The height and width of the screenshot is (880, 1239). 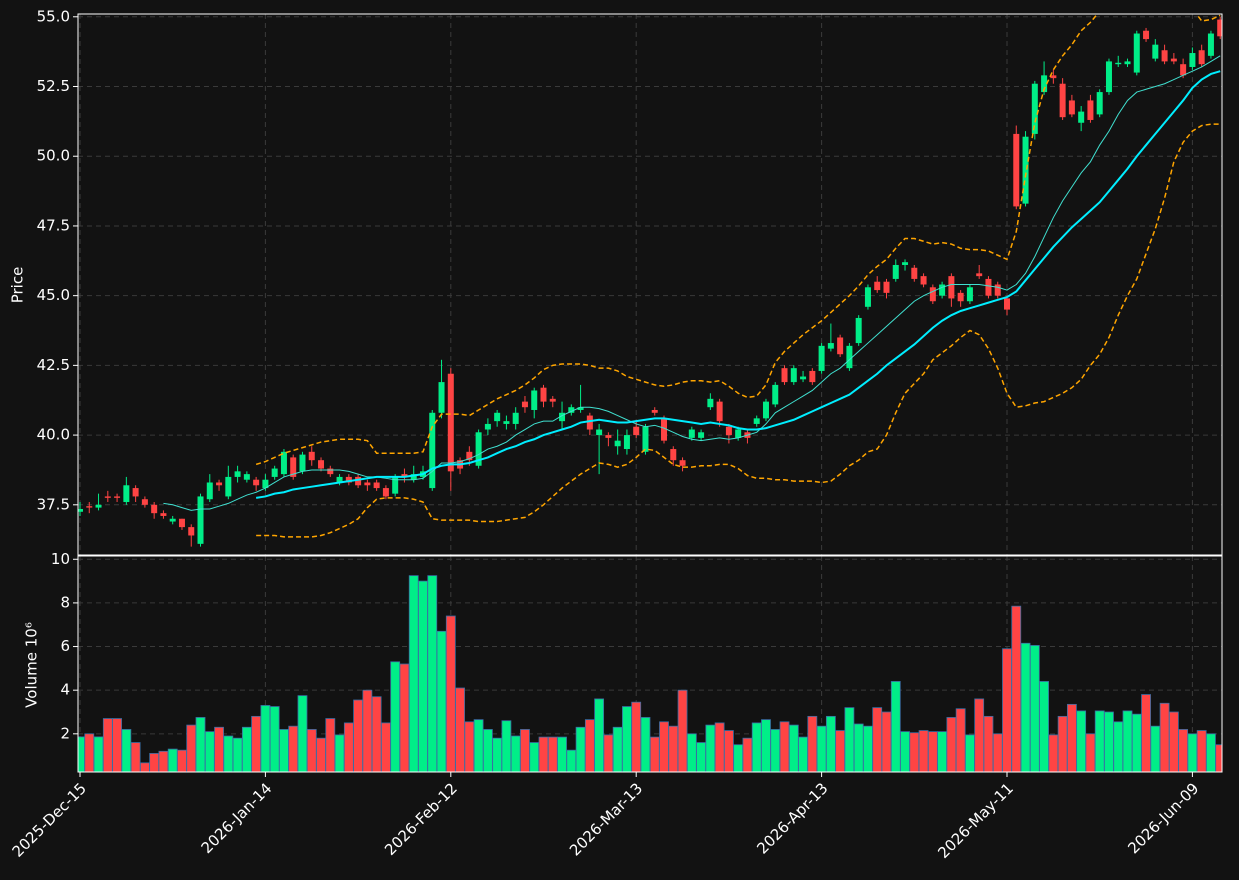 What do you see at coordinates (18, 285) in the screenshot?
I see `price-axis-label: Price` at bounding box center [18, 285].